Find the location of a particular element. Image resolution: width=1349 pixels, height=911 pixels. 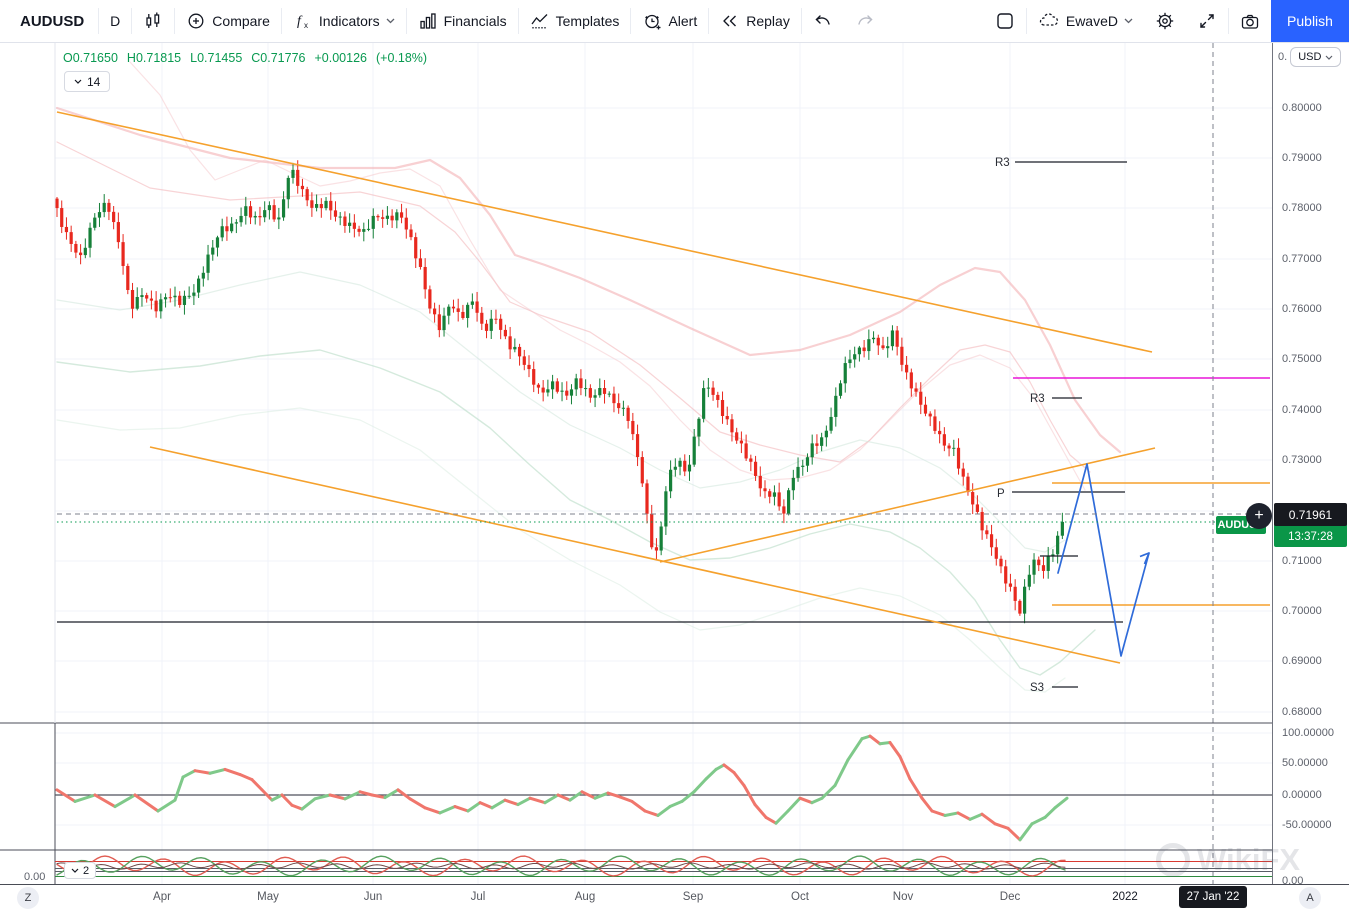

oscillator-tick: 50.00000 is located at coordinates (1305, 763).